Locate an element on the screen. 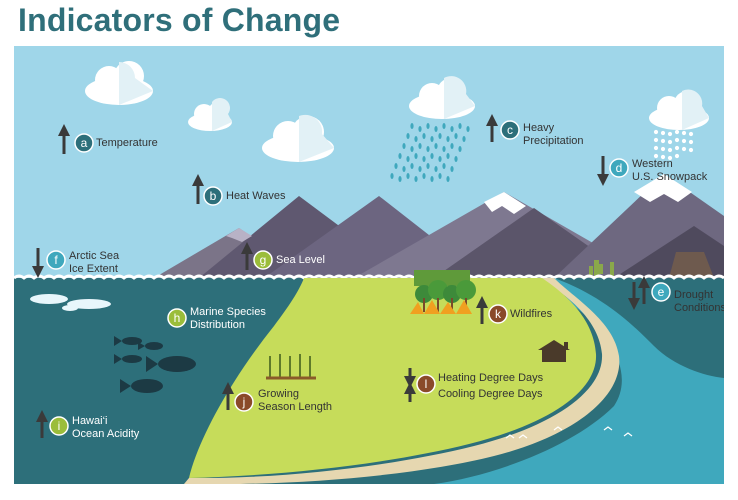 This screenshot has width=738, height=500. svg-text: f is located at coordinates (56, 260).